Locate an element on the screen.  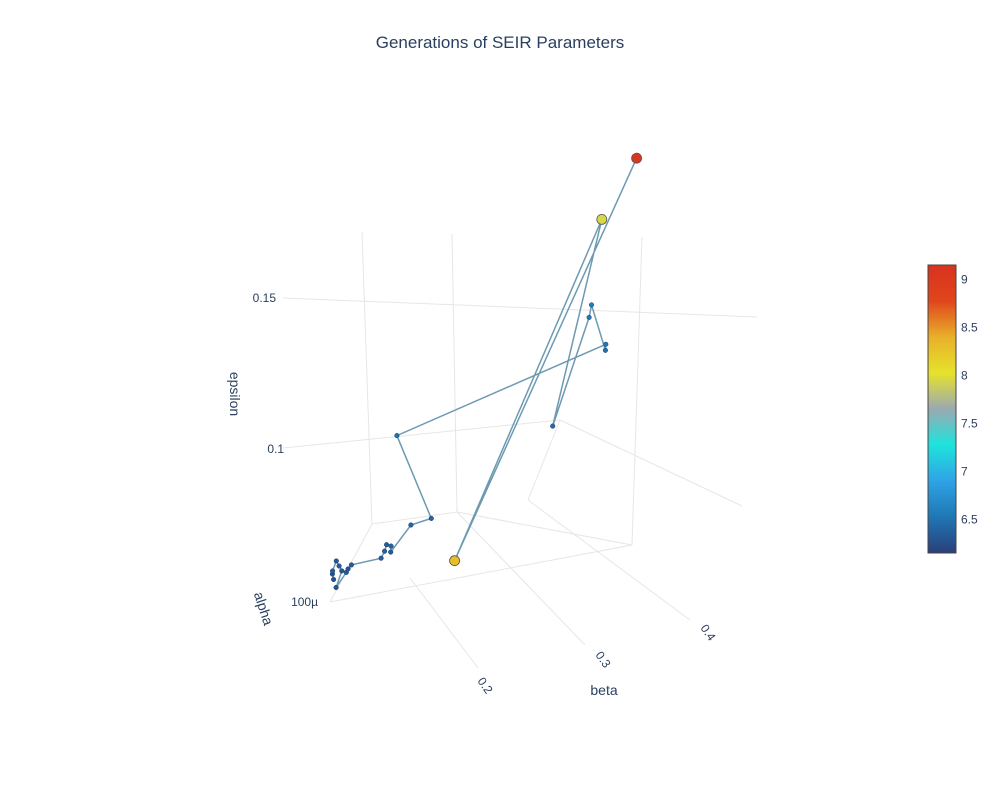
colorbar-tick-label: 8 is located at coordinates (964, 375).